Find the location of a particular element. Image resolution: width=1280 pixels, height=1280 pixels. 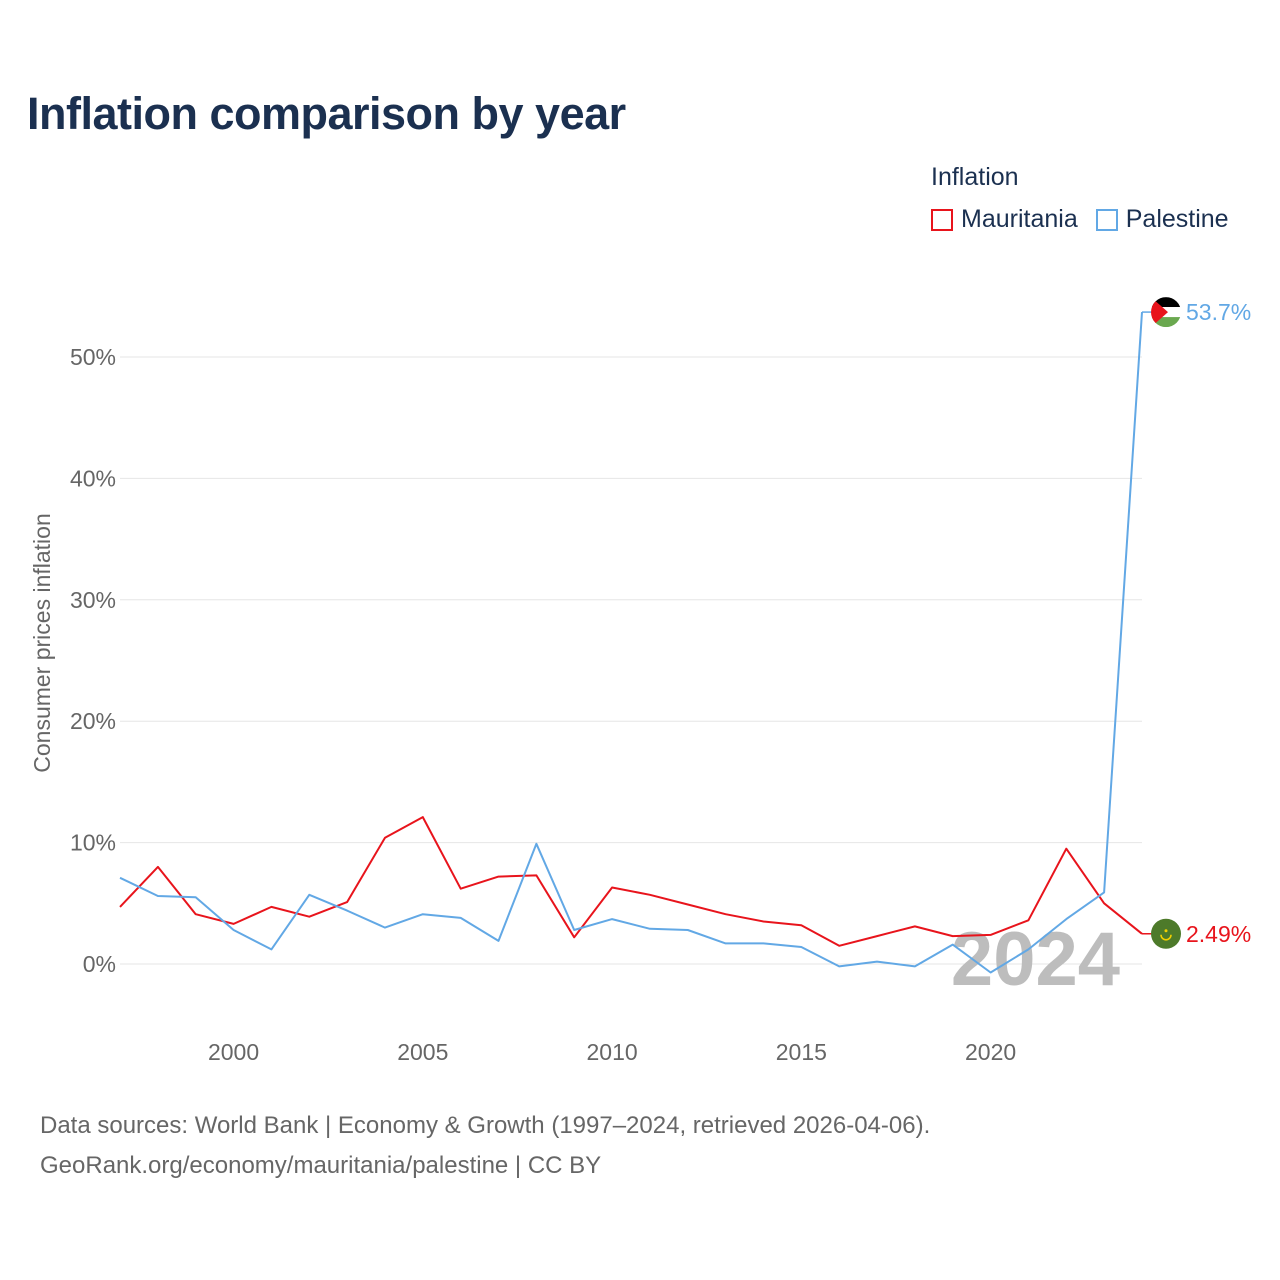

legend-item-mauritania: Mauritania is located at coordinates (1004, 219).